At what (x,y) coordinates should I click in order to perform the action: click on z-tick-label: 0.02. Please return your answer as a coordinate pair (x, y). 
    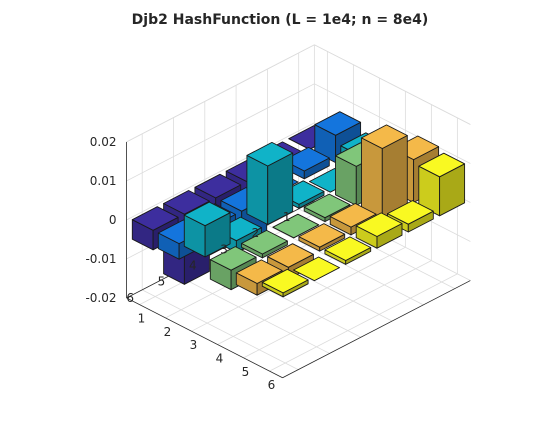
    Looking at the image, I should click on (103, 142).